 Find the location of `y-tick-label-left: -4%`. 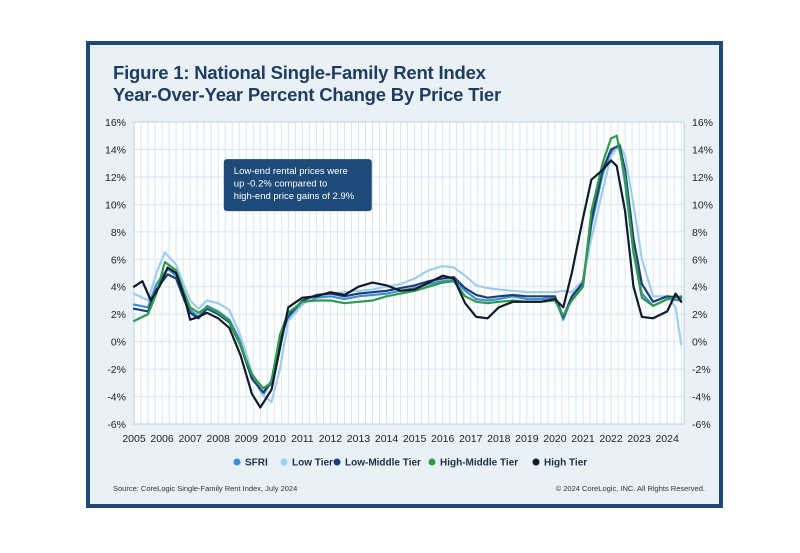

y-tick-label-left: -4% is located at coordinates (116, 398).